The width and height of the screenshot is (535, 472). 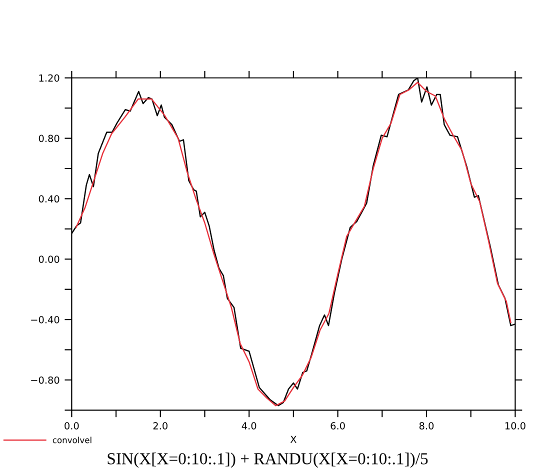 What do you see at coordinates (337, 426) in the screenshot?
I see `x-tick-label: 6.0` at bounding box center [337, 426].